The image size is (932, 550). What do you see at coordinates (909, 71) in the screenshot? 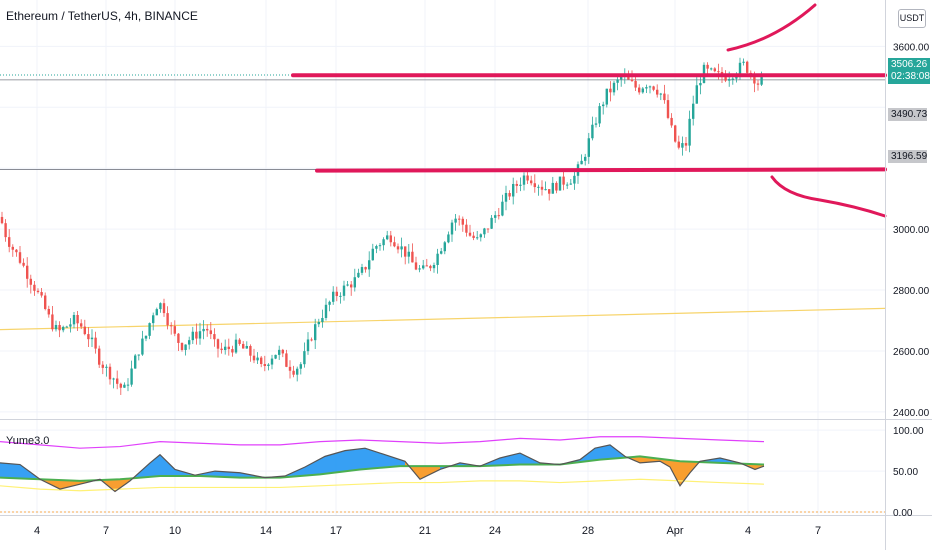
I see `last-price-tag: 3506.26 02:38:08` at bounding box center [909, 71].